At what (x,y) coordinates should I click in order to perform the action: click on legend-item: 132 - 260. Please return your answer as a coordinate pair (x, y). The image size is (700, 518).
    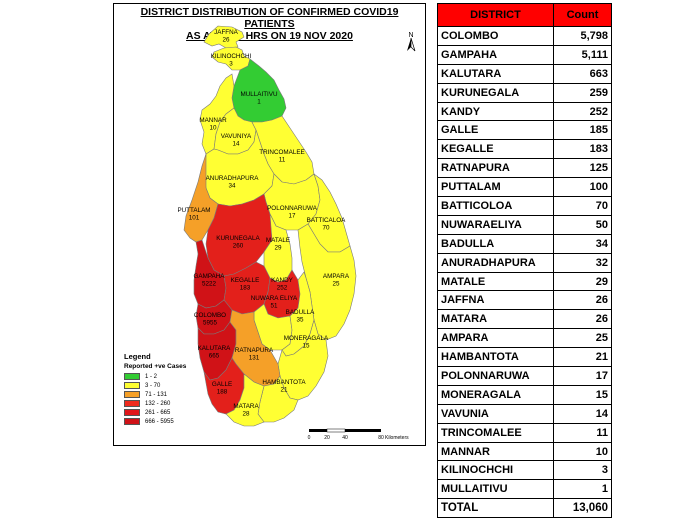
    Looking at the image, I should click on (155, 403).